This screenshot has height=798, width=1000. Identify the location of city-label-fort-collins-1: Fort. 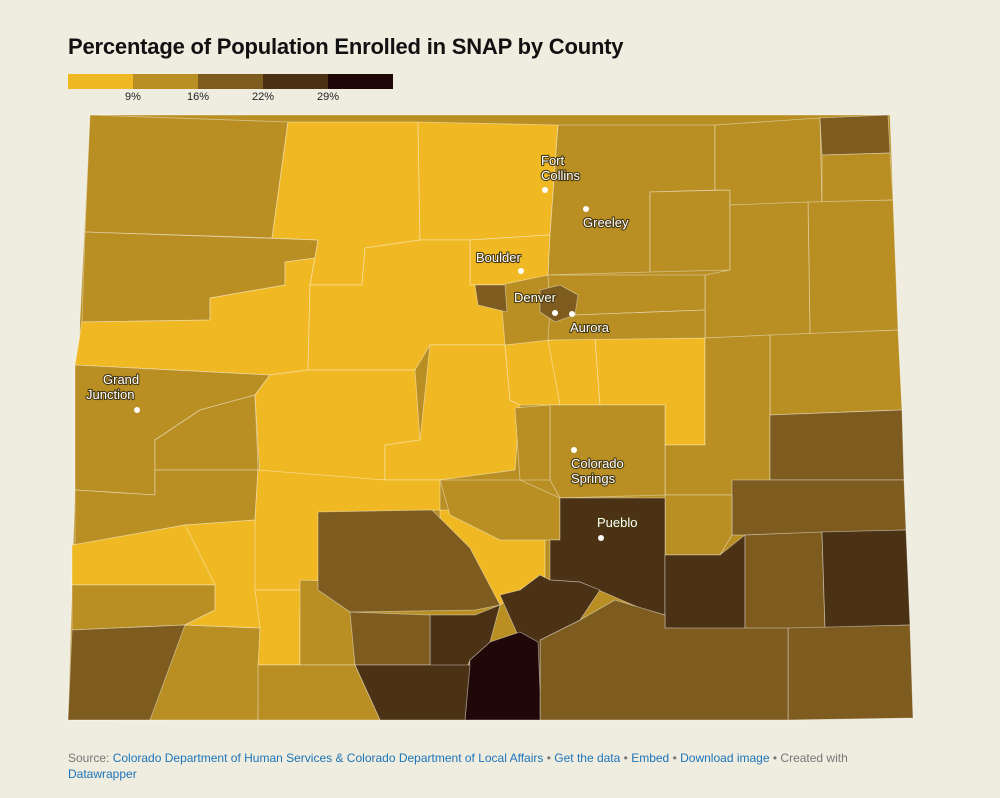
(553, 160).